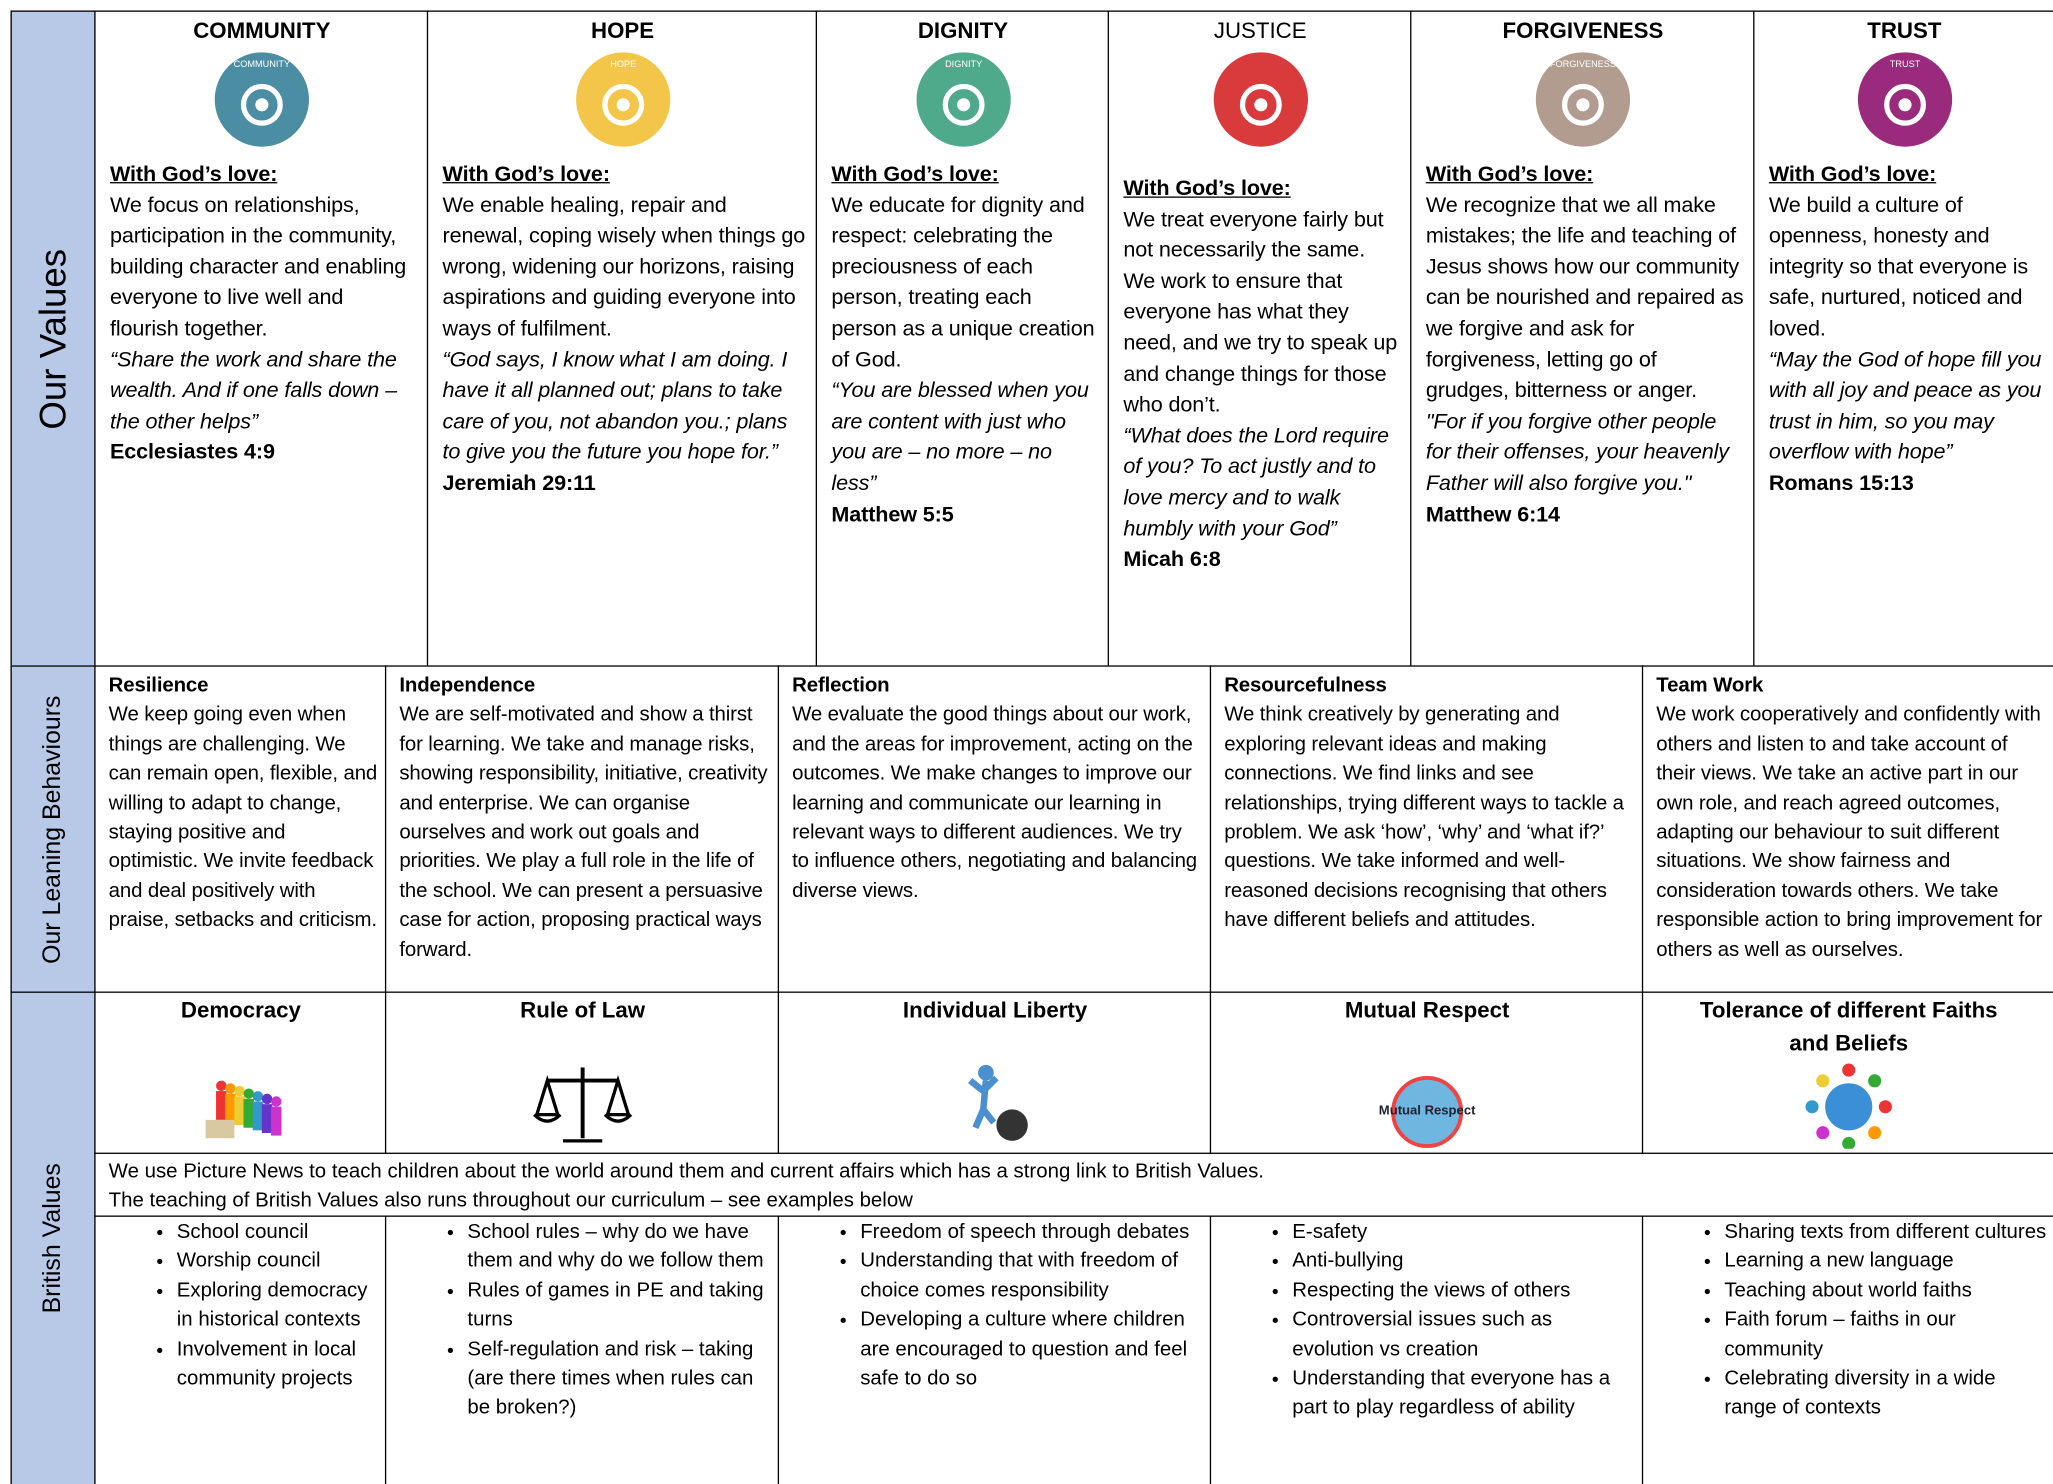 This screenshot has height=1484, width=2053. What do you see at coordinates (1463, 1261) in the screenshot?
I see `example-item: Anti-bullying` at bounding box center [1463, 1261].